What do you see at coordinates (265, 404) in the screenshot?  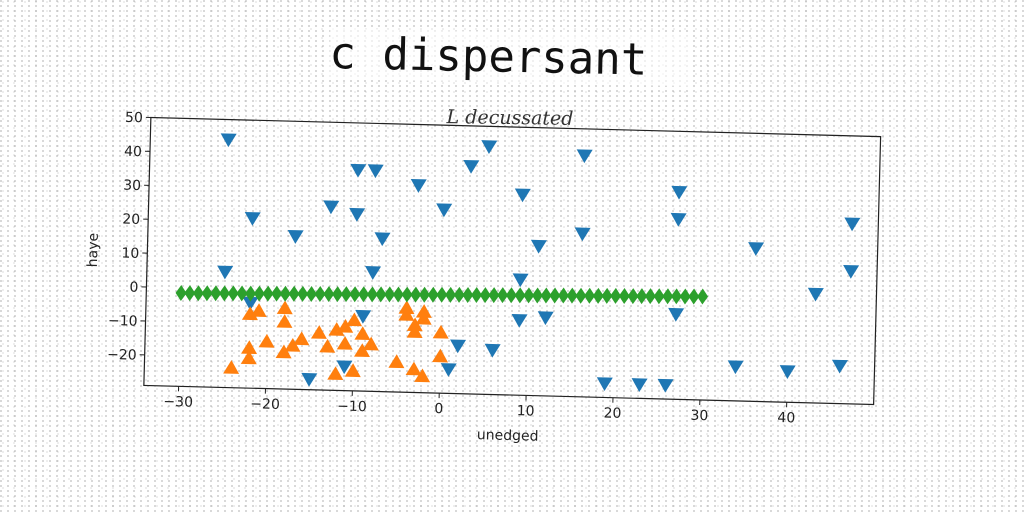 I see `x-tick-label: −20` at bounding box center [265, 404].